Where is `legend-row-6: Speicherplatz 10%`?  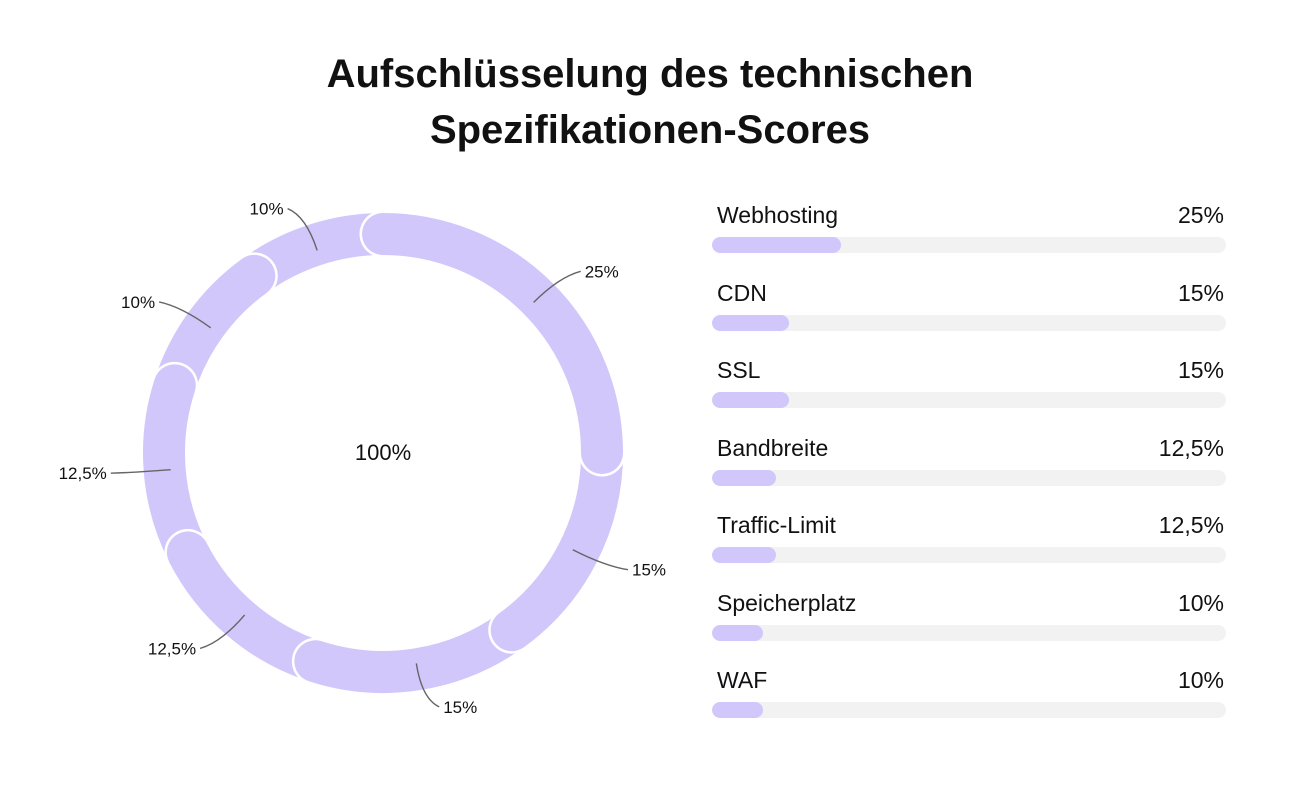 legend-row-6: Speicherplatz 10% is located at coordinates (969, 623).